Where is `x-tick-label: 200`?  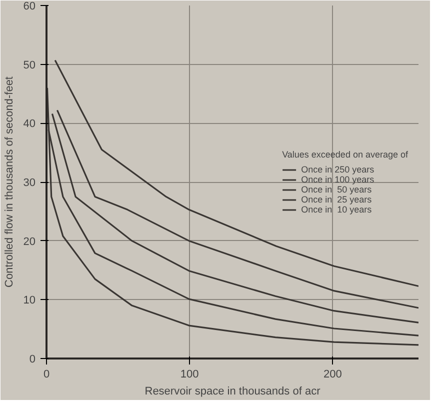 x-tick-label: 200 is located at coordinates (332, 374).